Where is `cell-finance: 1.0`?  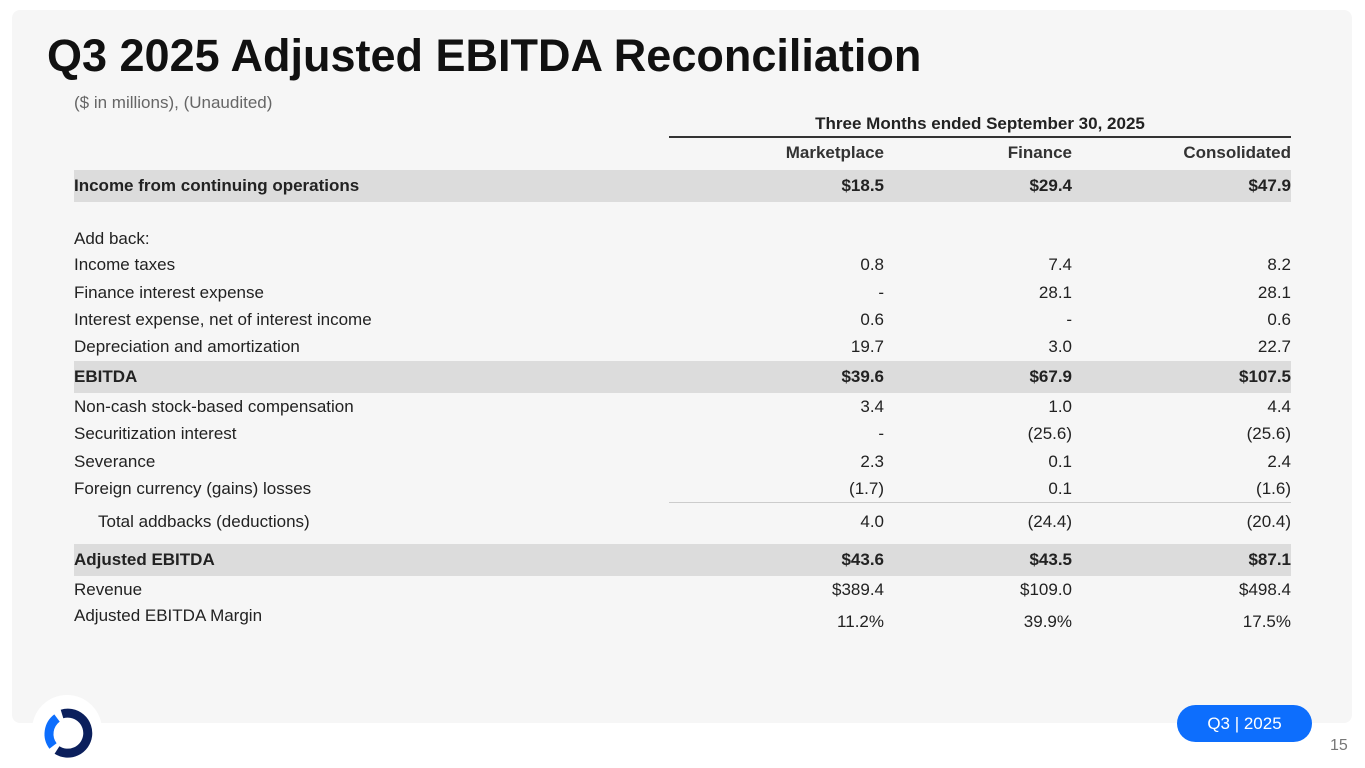
cell-finance: 1.0 is located at coordinates (1060, 406).